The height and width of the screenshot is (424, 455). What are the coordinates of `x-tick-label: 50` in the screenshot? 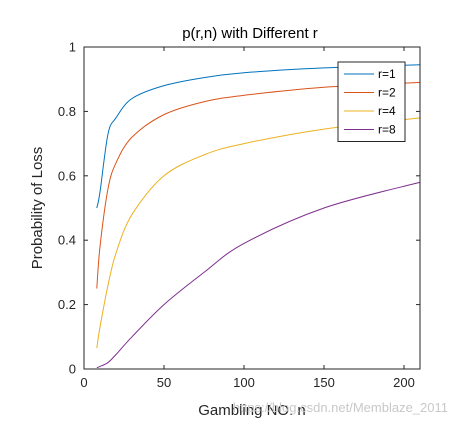 It's located at (164, 382).